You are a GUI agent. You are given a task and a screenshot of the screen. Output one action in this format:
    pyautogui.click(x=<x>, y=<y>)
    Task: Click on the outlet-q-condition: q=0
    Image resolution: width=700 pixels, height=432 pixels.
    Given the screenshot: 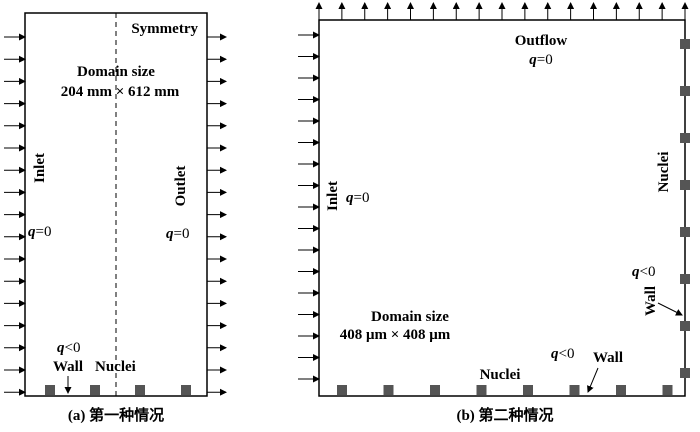 What is the action you would take?
    pyautogui.click(x=177, y=234)
    